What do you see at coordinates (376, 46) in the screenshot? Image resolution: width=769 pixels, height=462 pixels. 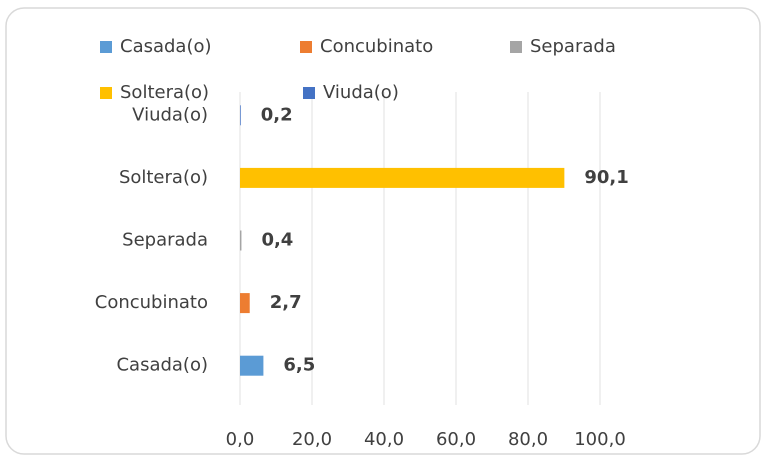 I see `legend-label: Concubinato` at bounding box center [376, 46].